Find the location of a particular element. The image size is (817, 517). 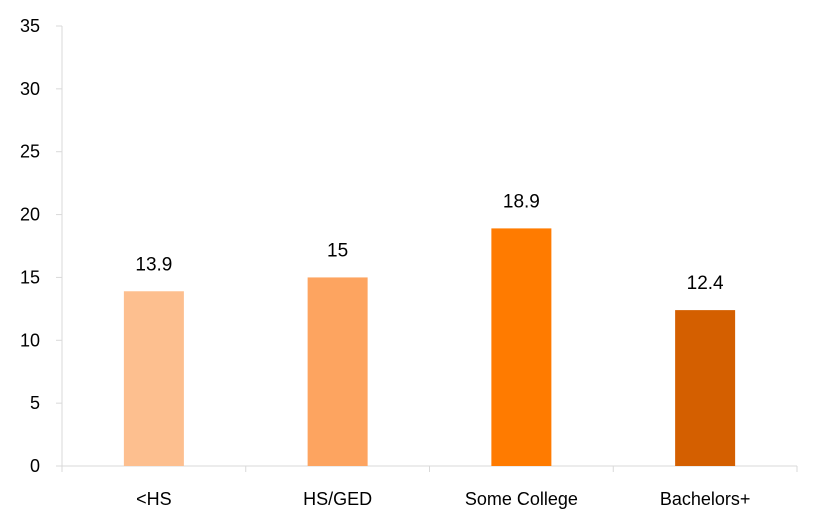

y-tick-label: 0 is located at coordinates (35, 466).